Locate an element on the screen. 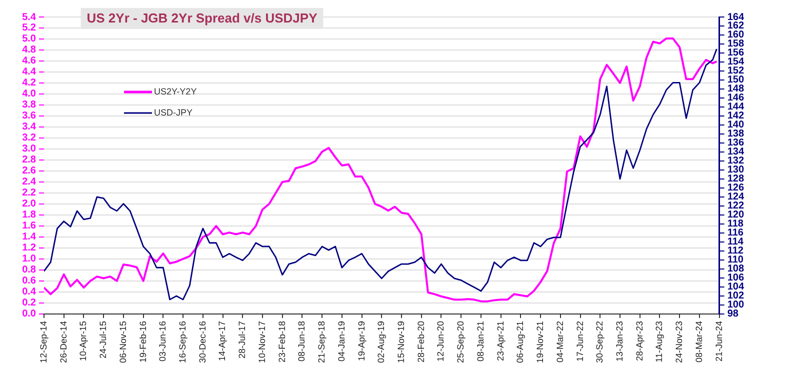 Image resolution: width=787 pixels, height=366 pixels. y2-tick-label: 132 is located at coordinates (735, 161).